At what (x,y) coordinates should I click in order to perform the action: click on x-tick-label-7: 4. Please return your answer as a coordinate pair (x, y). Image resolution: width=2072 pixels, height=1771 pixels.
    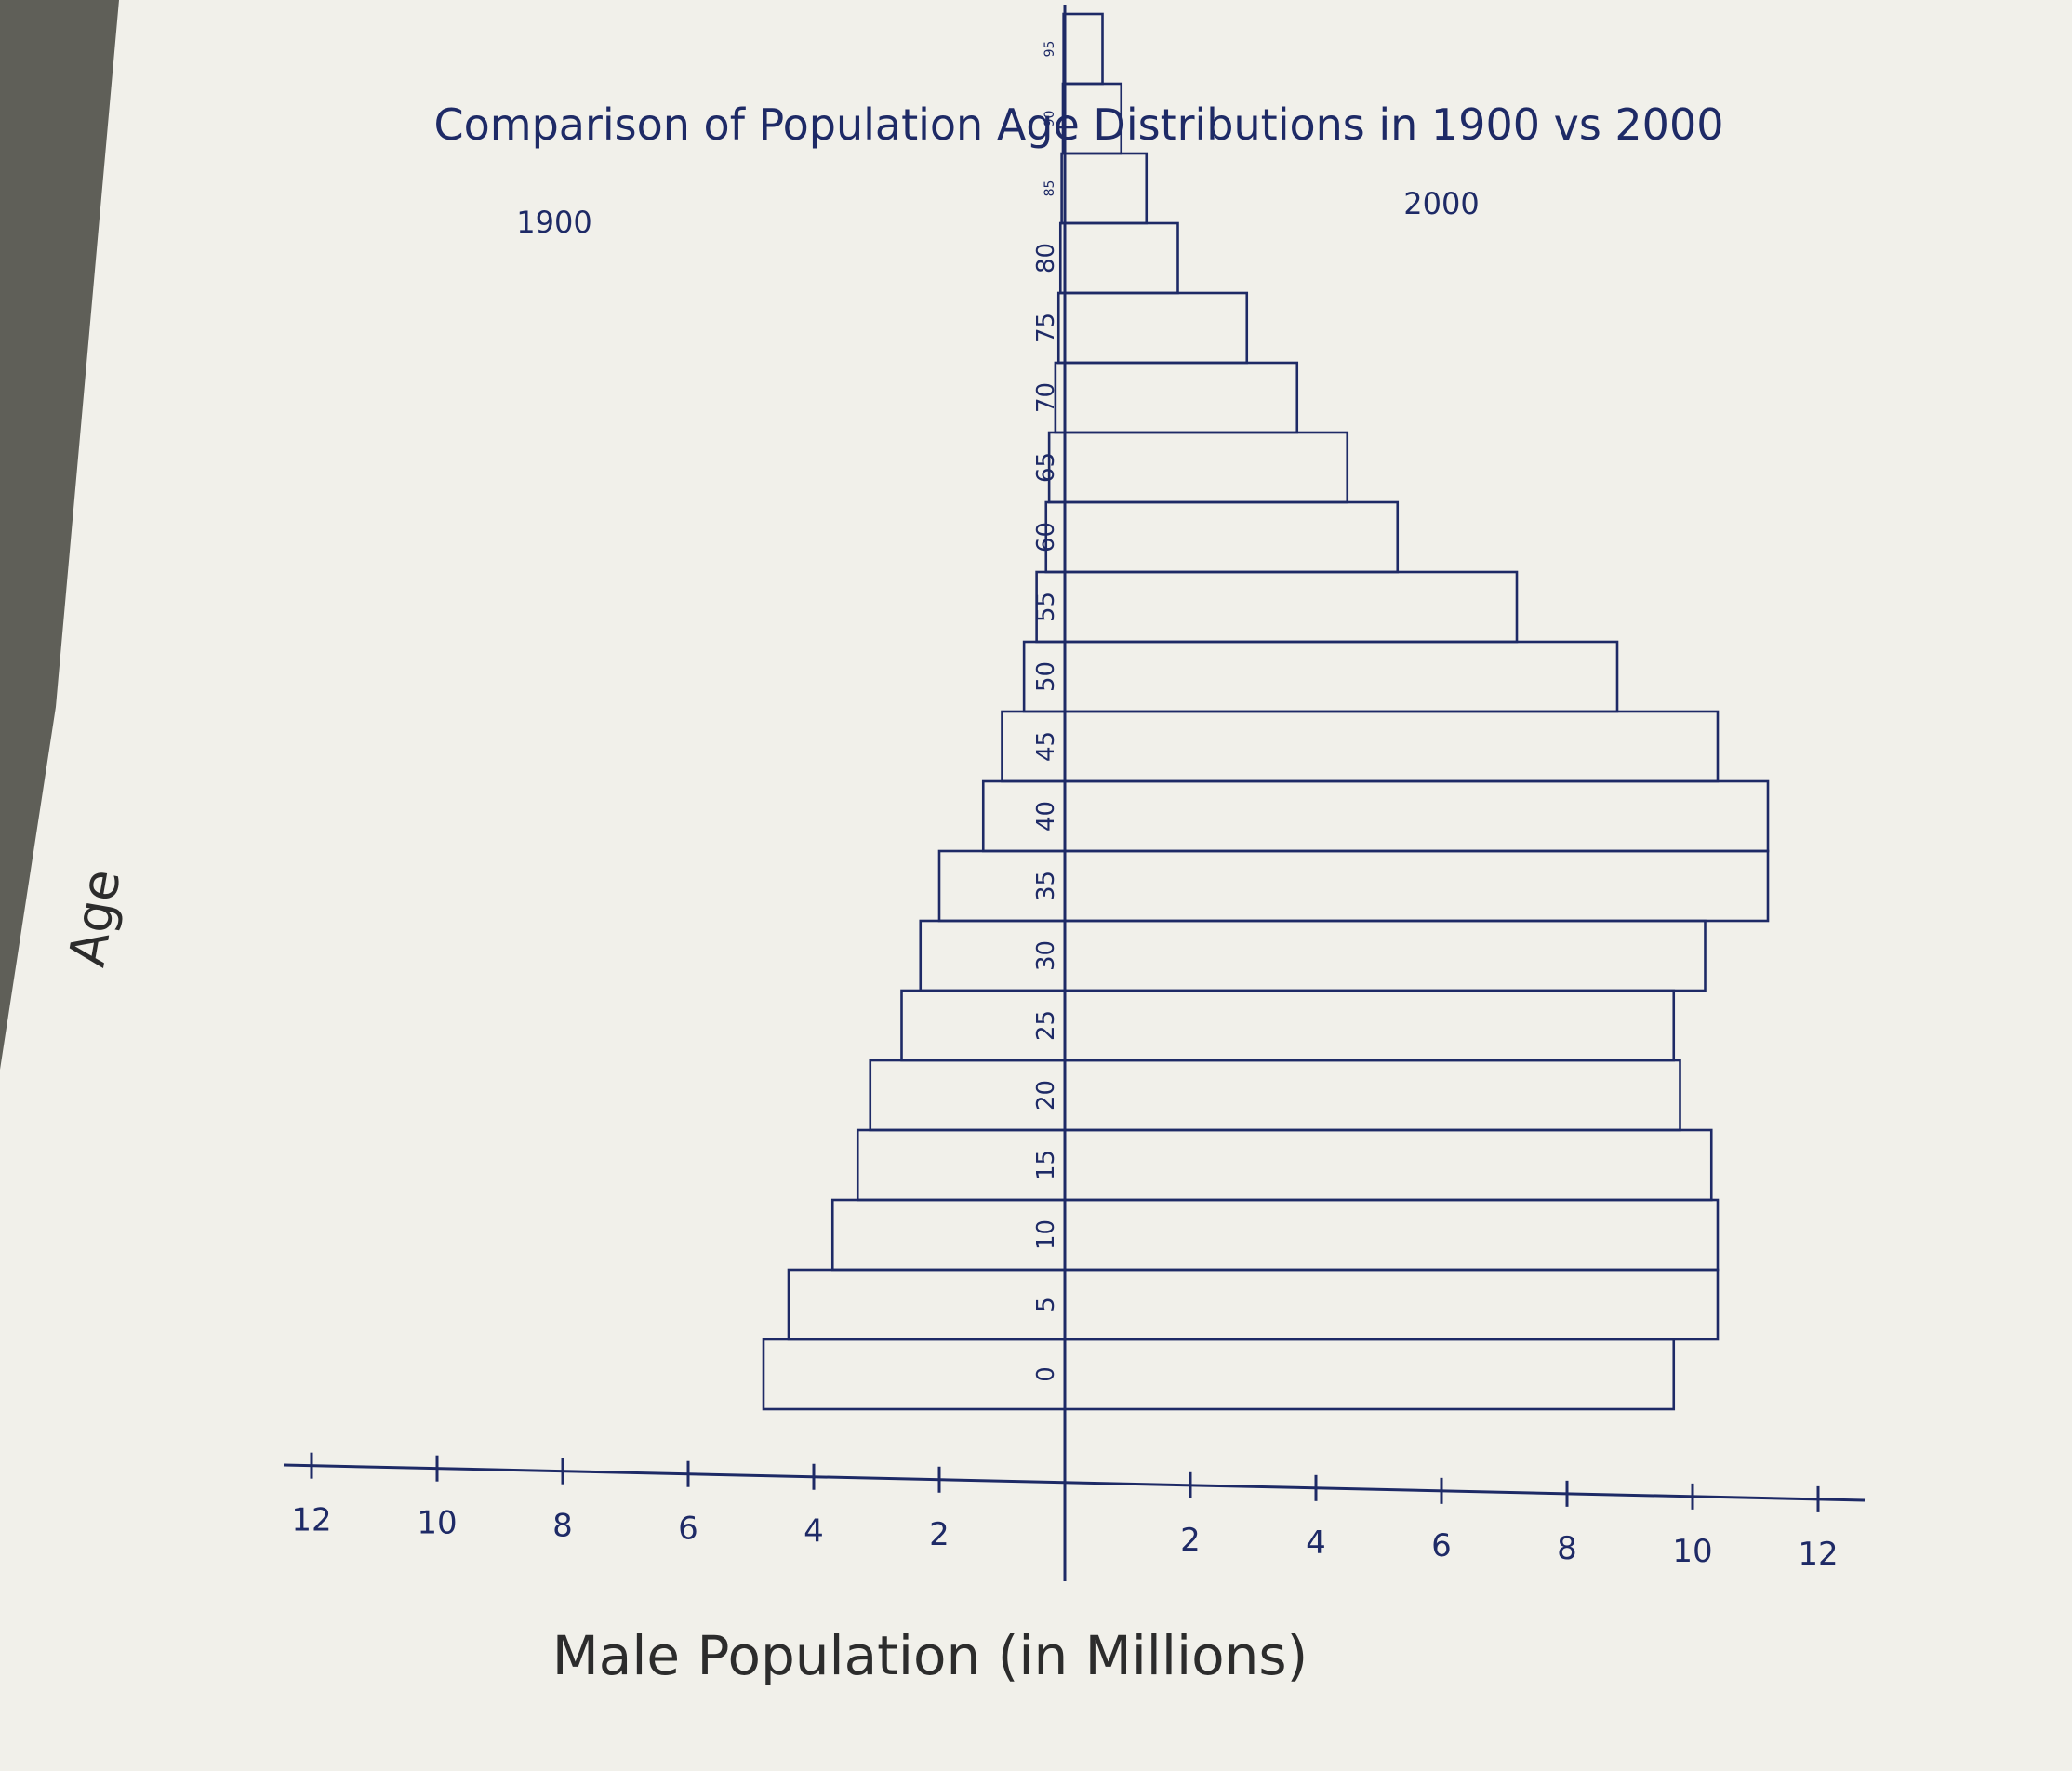
    Looking at the image, I should click on (1316, 1543).